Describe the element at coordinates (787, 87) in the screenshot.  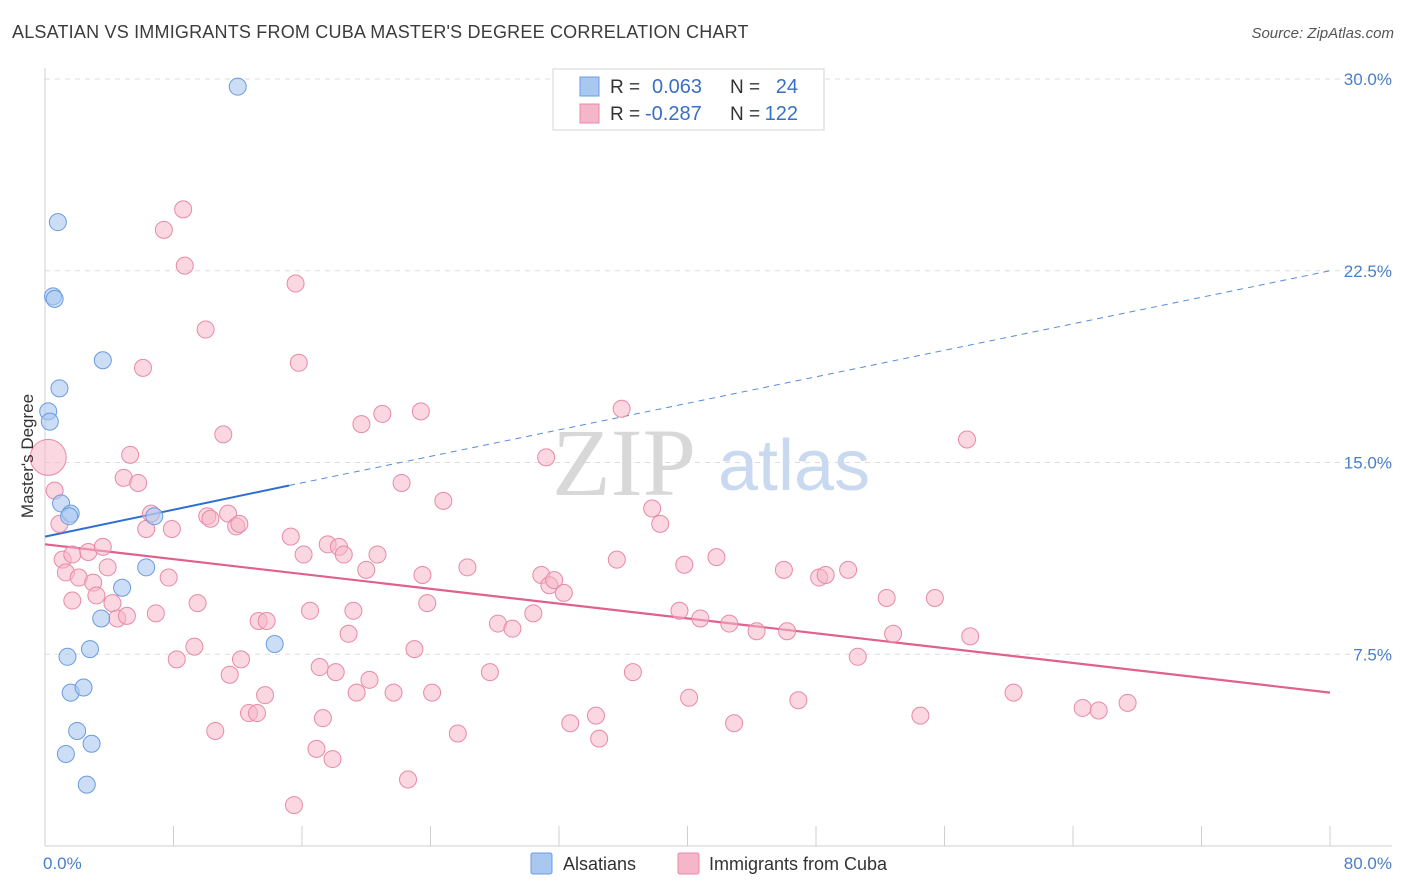
I see `stats-n-value-blue: 24` at that location.